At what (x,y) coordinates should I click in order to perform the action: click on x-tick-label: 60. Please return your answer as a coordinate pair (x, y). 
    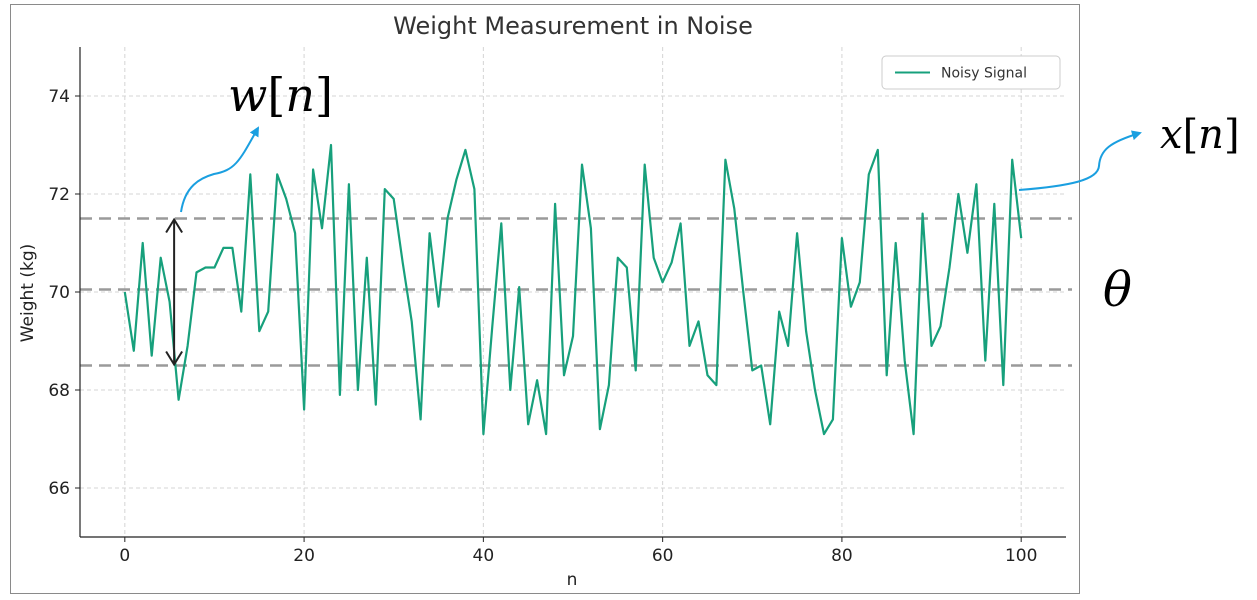
    Looking at the image, I should click on (663, 556).